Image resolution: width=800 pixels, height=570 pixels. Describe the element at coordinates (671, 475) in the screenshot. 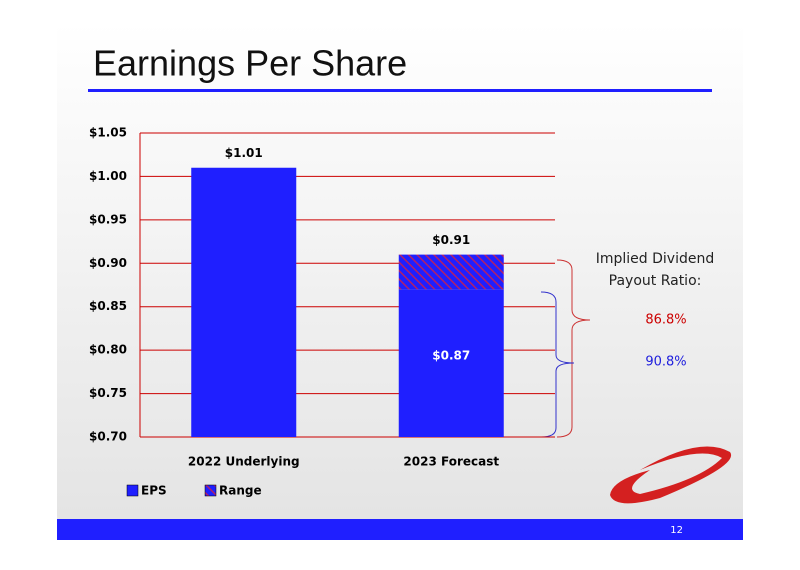

I see `logo` at that location.